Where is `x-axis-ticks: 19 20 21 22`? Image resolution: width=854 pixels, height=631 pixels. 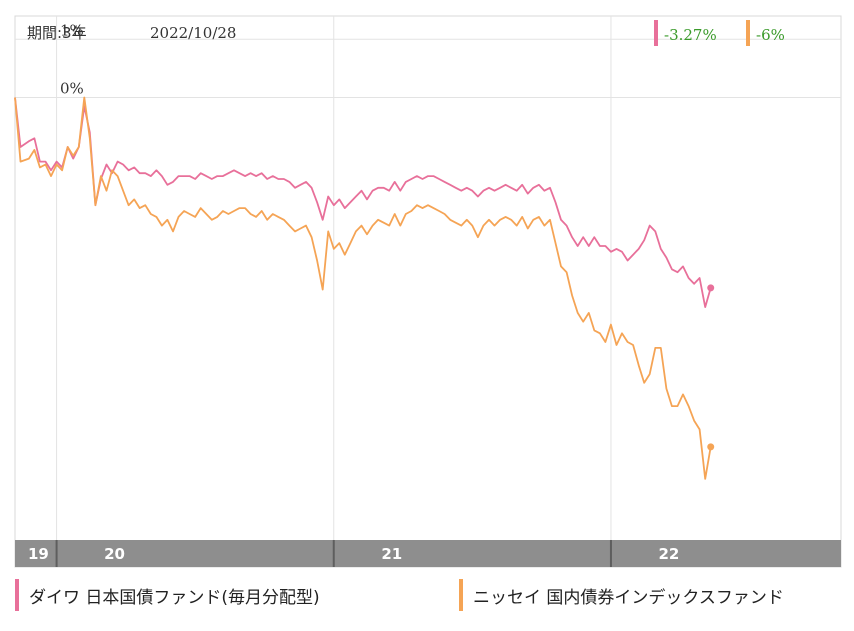
x-axis-ticks: 19 20 21 22 is located at coordinates (353, 553).